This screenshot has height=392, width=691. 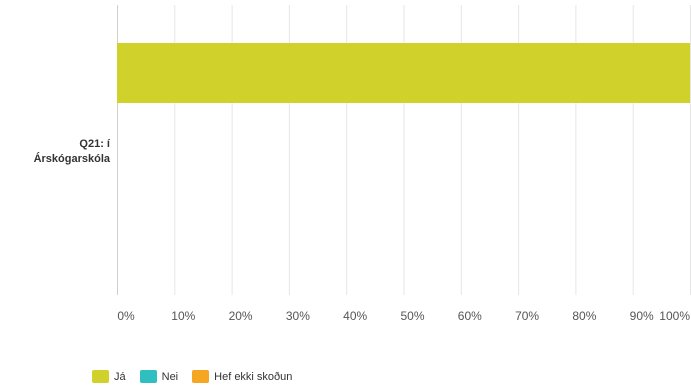 I want to click on legend-label-hef-ekki-skodun: Hef ekki skoðun, so click(x=253, y=376).